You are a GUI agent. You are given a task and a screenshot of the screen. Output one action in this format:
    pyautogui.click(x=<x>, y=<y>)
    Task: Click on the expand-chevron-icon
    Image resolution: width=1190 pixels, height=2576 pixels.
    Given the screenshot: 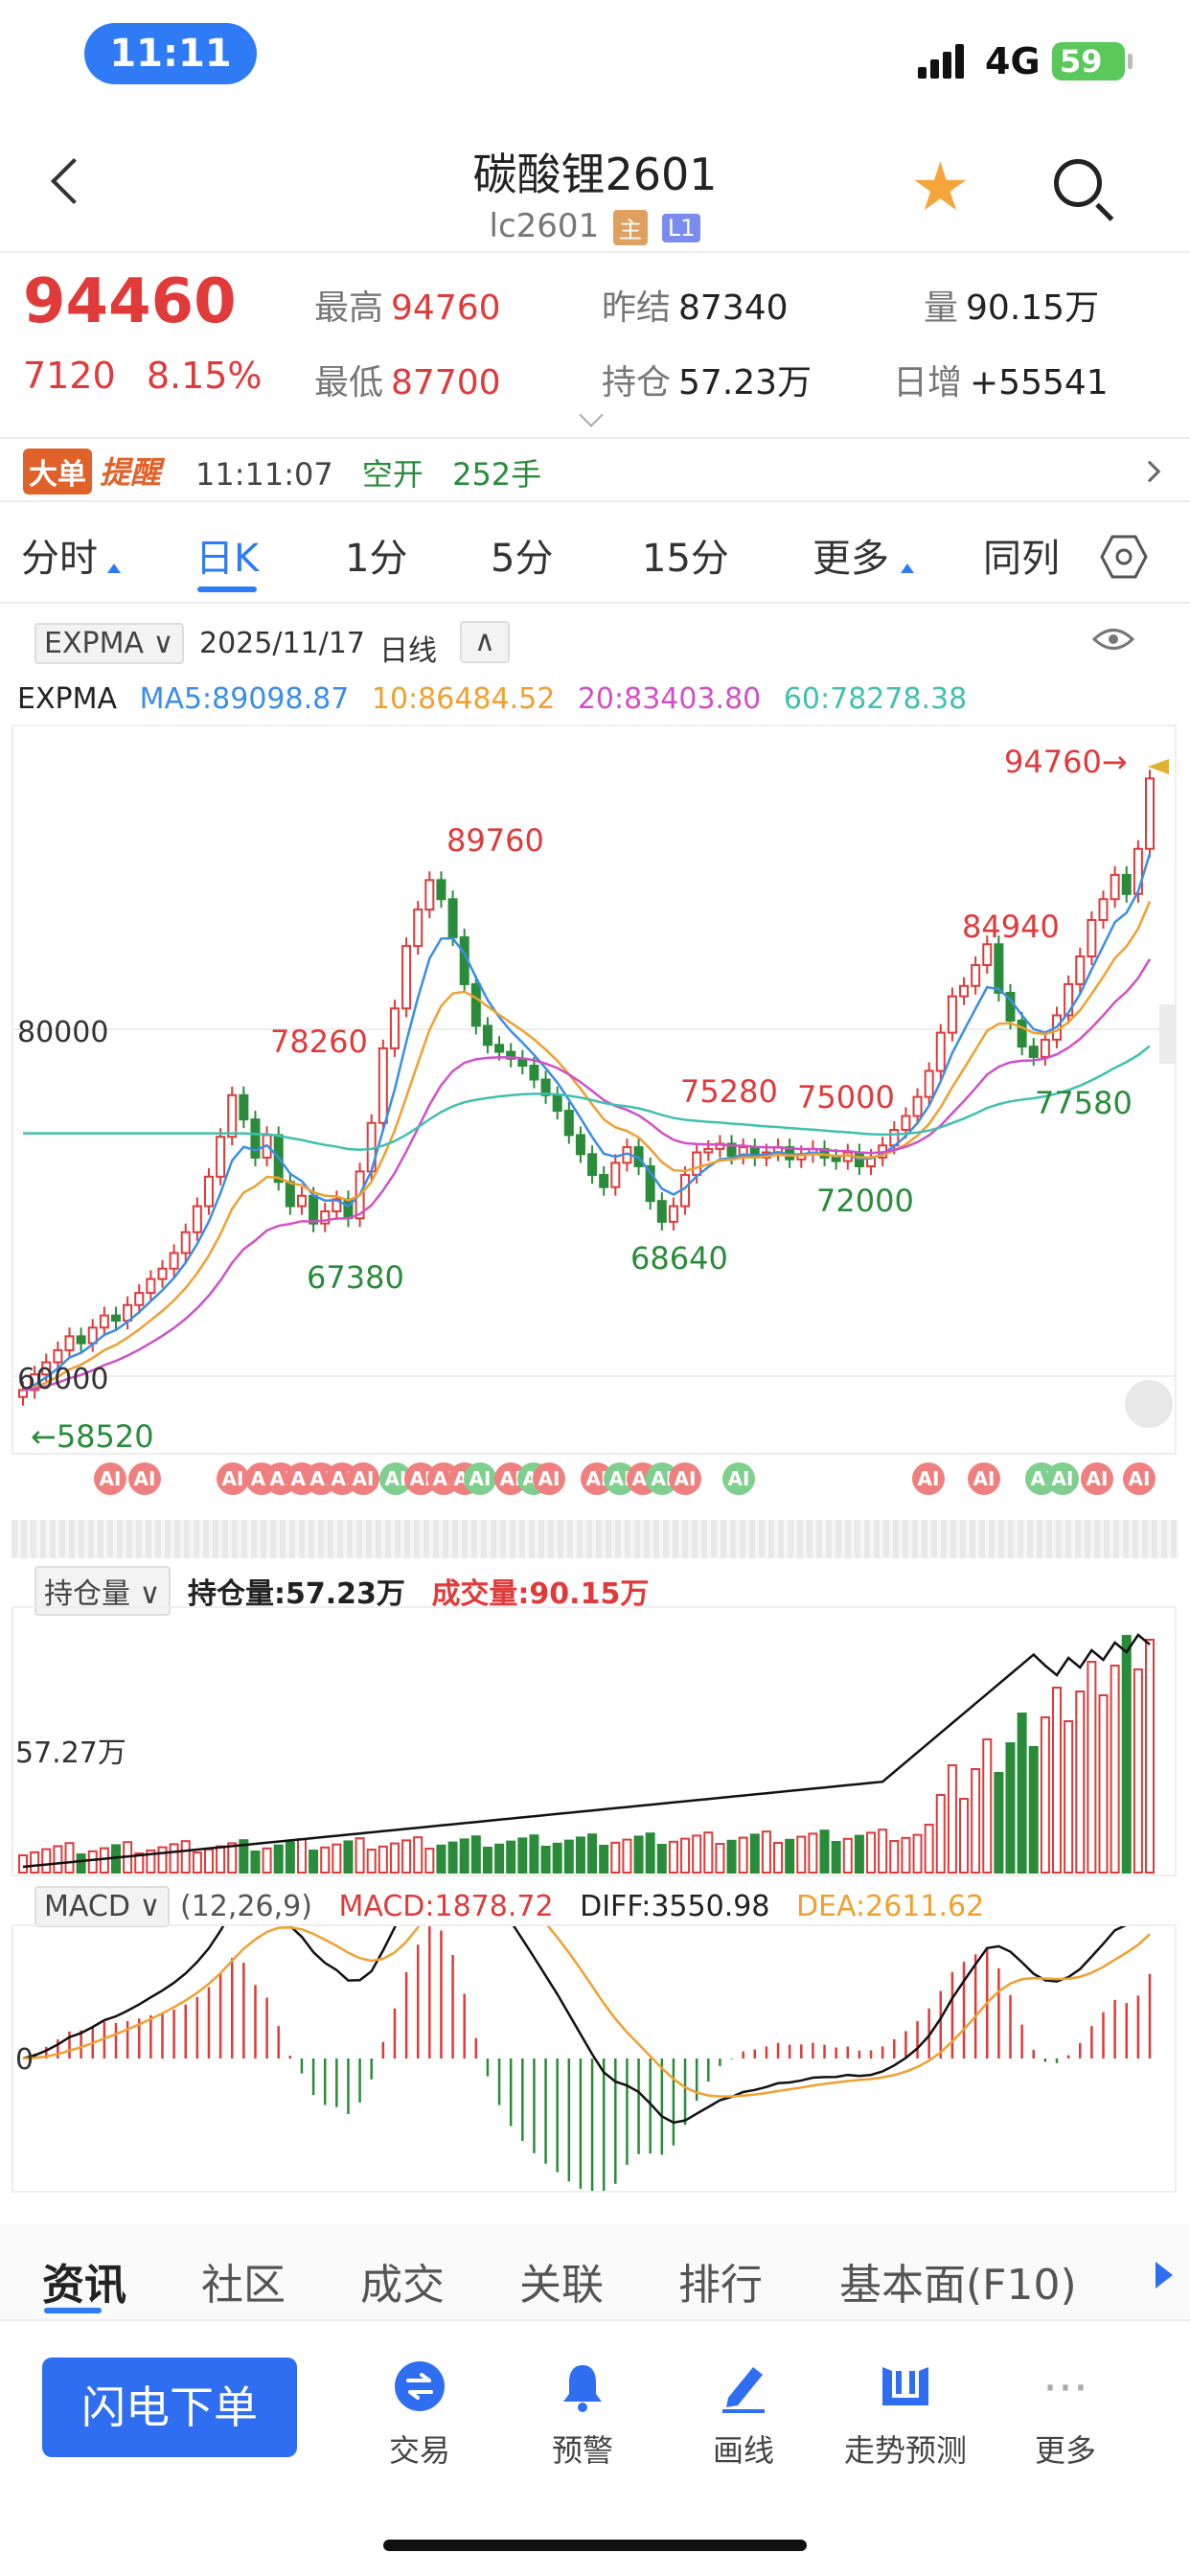 What is the action you would take?
    pyautogui.click(x=591, y=414)
    